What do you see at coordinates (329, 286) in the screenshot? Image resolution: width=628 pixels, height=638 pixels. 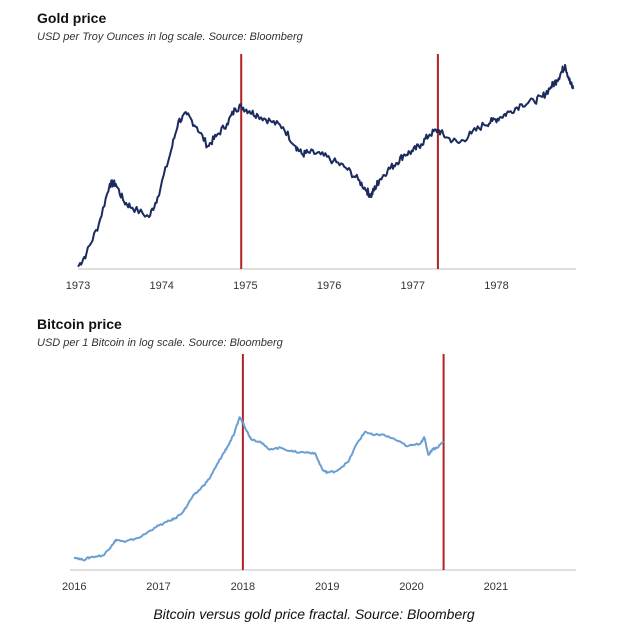 I see `x-tick-label: 1976` at bounding box center [329, 286].